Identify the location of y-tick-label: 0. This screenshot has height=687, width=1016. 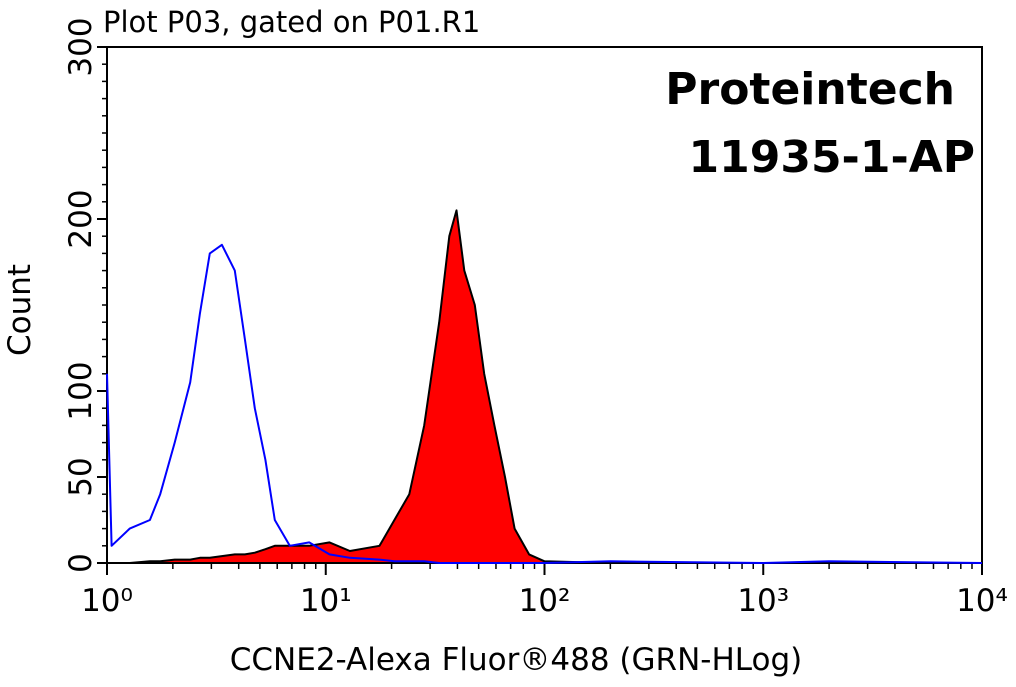
(81, 563).